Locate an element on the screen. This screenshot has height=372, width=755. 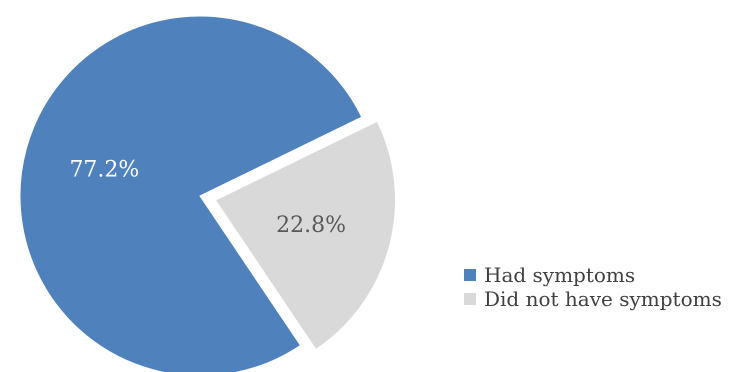
slice-label-had-symptoms: 77.2% is located at coordinates (104, 169).